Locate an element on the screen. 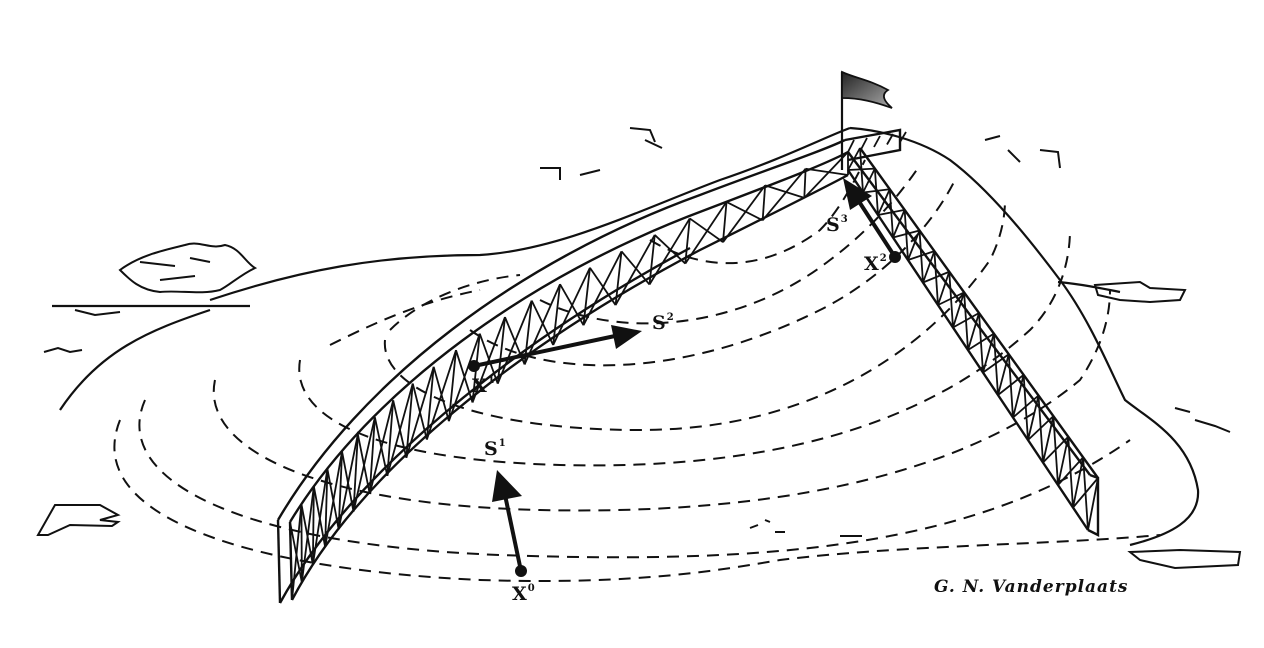 Image resolution: width=1264 pixels, height=648 pixels. label-x1-base: X is located at coordinates (479, 386).